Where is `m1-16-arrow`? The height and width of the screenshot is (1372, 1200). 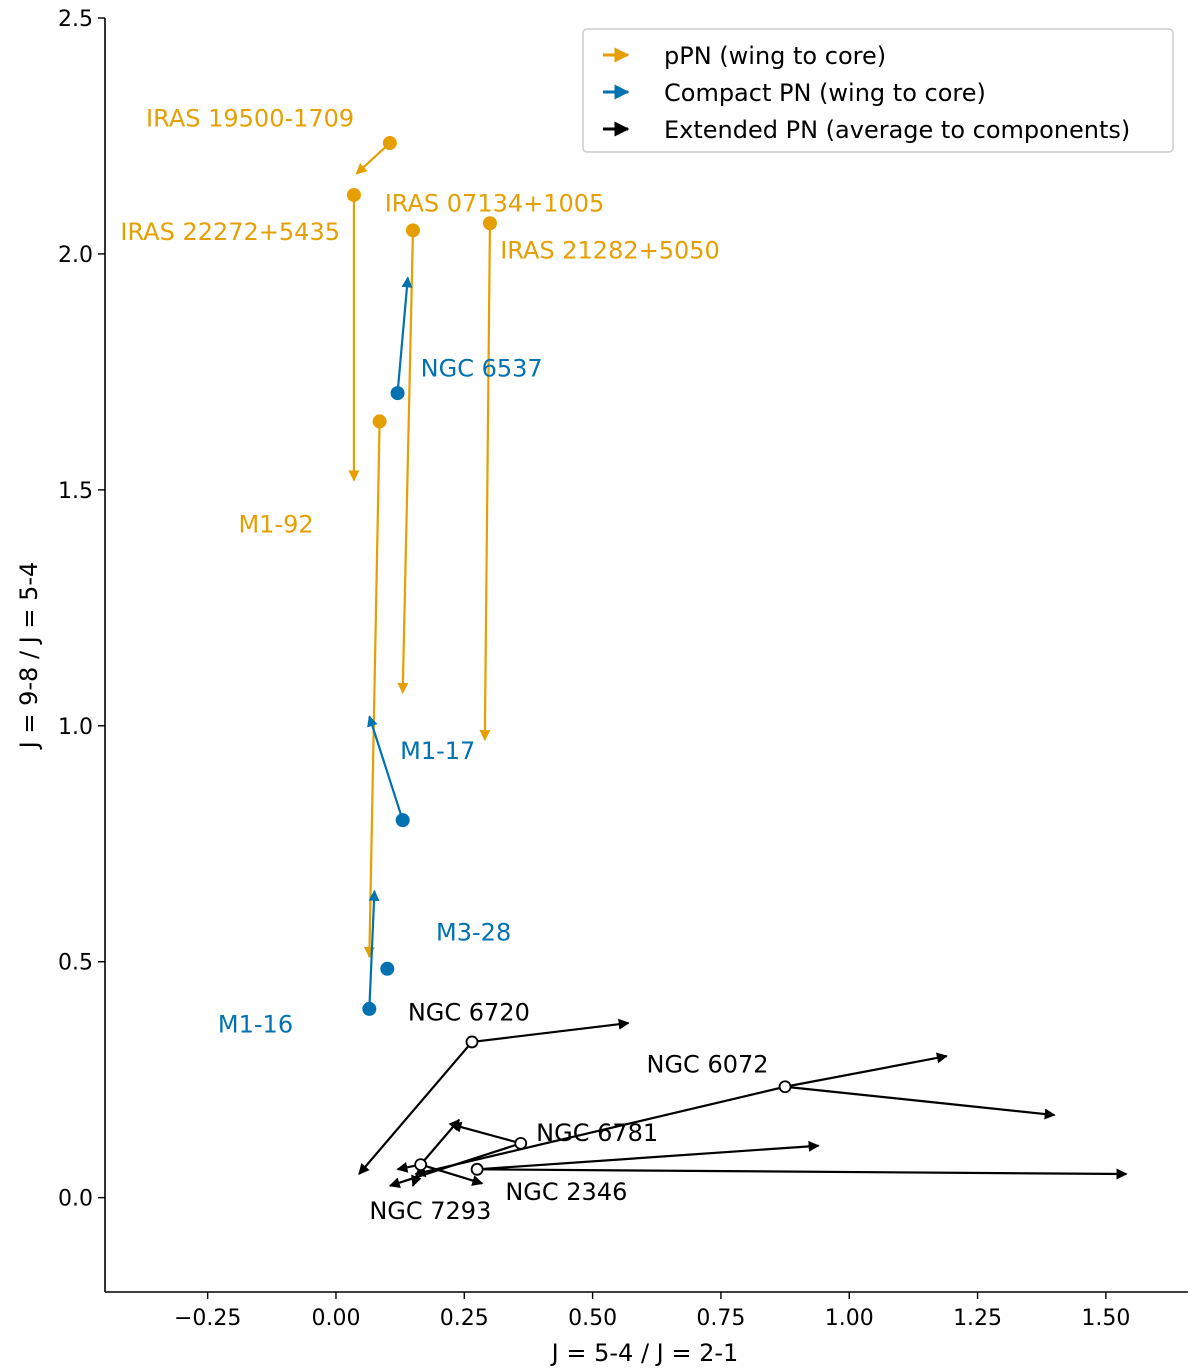
m1-16-arrow is located at coordinates (374, 949).